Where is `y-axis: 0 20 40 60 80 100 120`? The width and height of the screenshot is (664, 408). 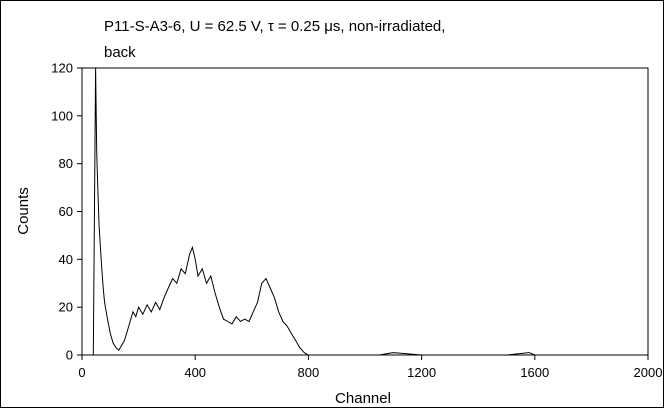
y-axis: 0 20 40 60 80 100 120 is located at coordinates (66, 212).